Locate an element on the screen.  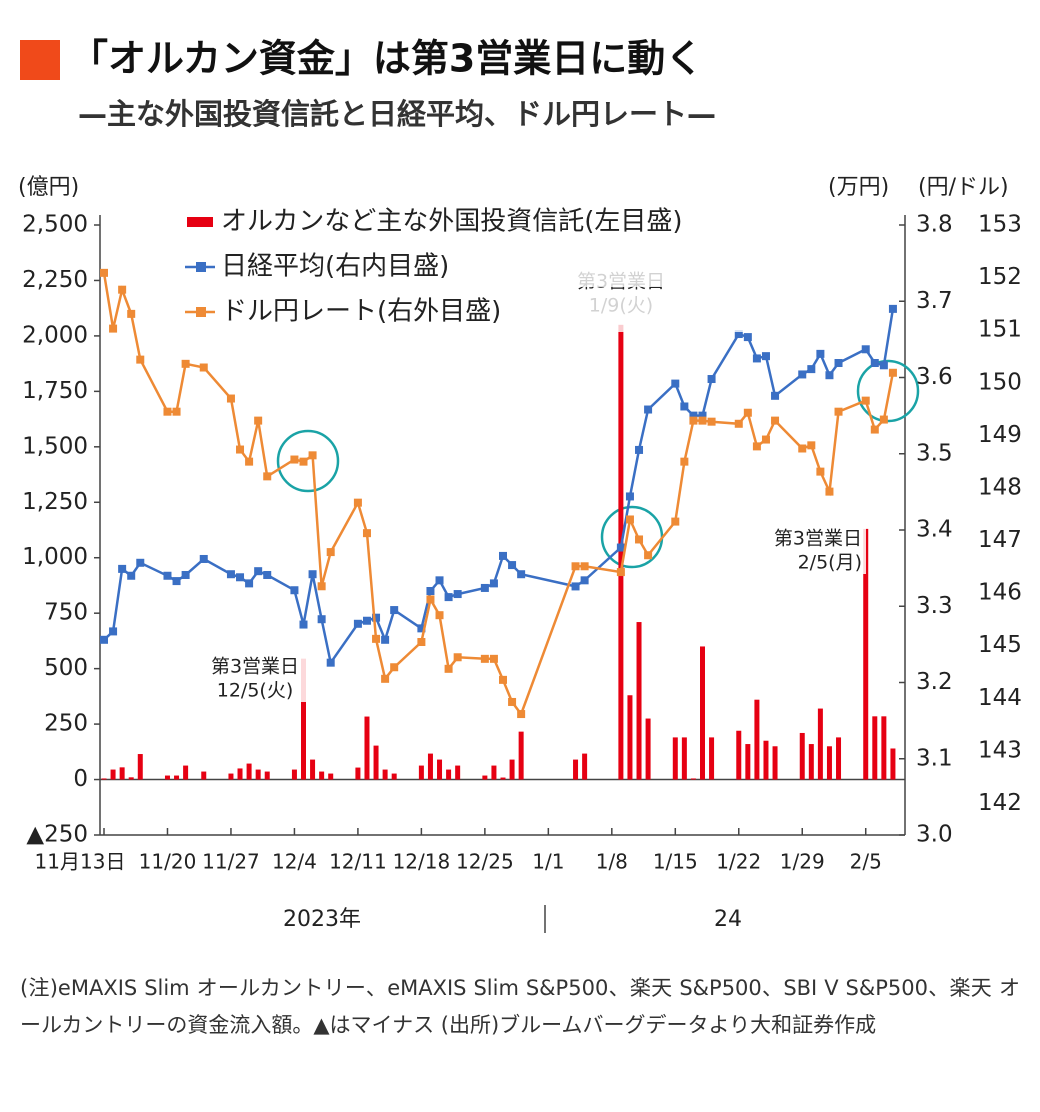
year-label: 2023年 is located at coordinates (322, 919).